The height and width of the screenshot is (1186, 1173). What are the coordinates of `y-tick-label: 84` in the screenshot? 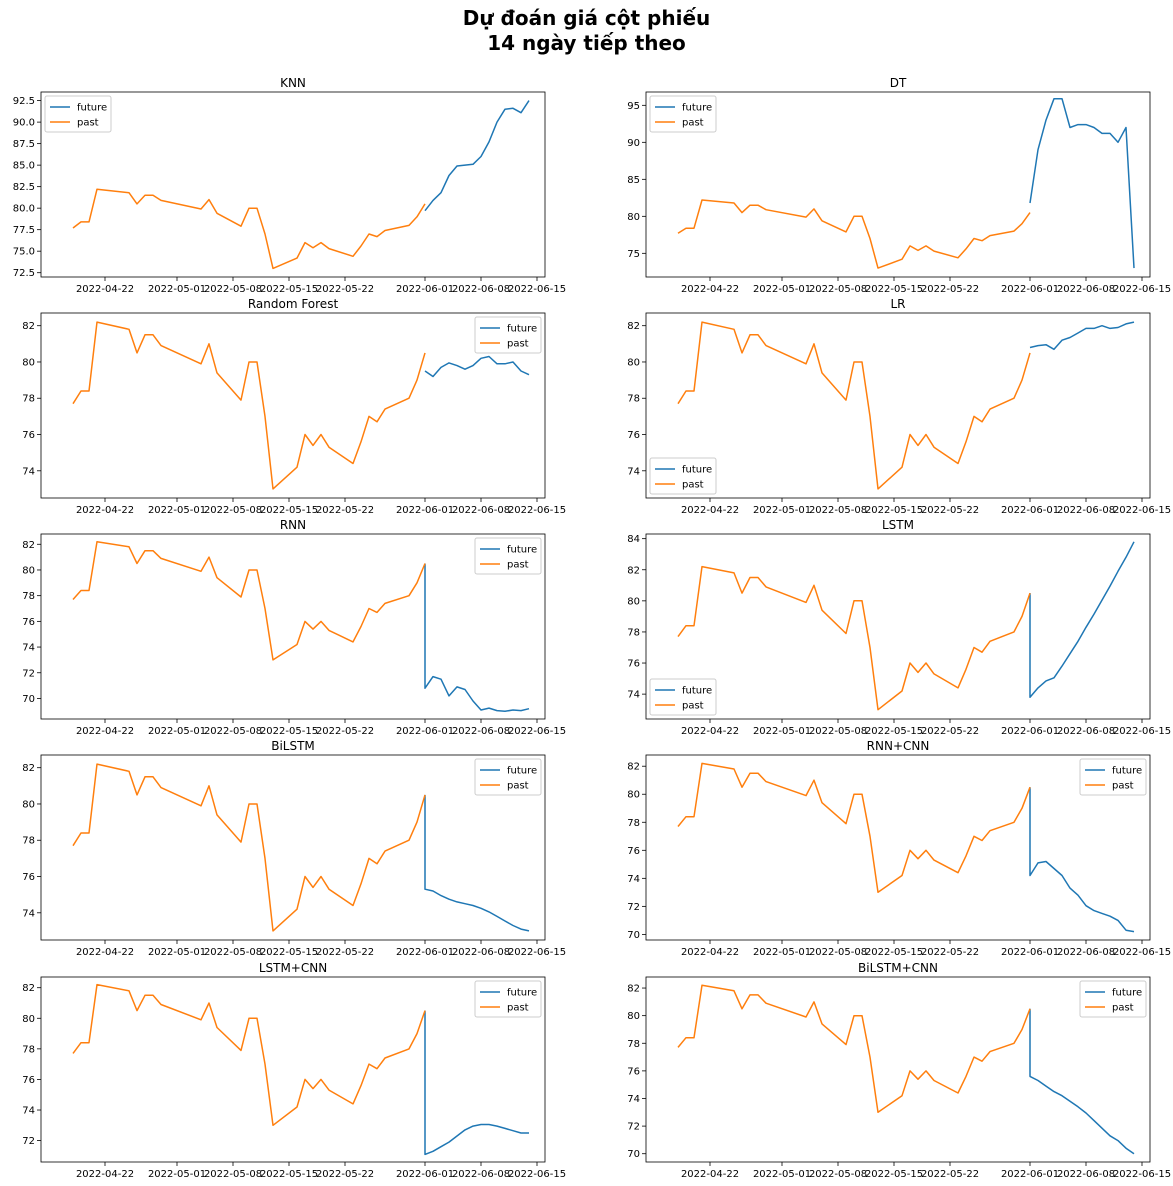 It's located at (633, 539).